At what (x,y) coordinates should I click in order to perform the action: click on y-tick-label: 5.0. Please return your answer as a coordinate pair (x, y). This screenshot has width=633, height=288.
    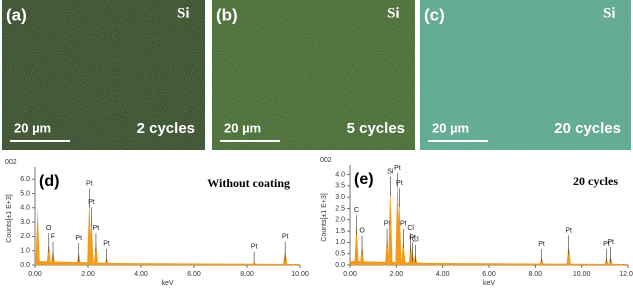
    Looking at the image, I should click on (25, 193).